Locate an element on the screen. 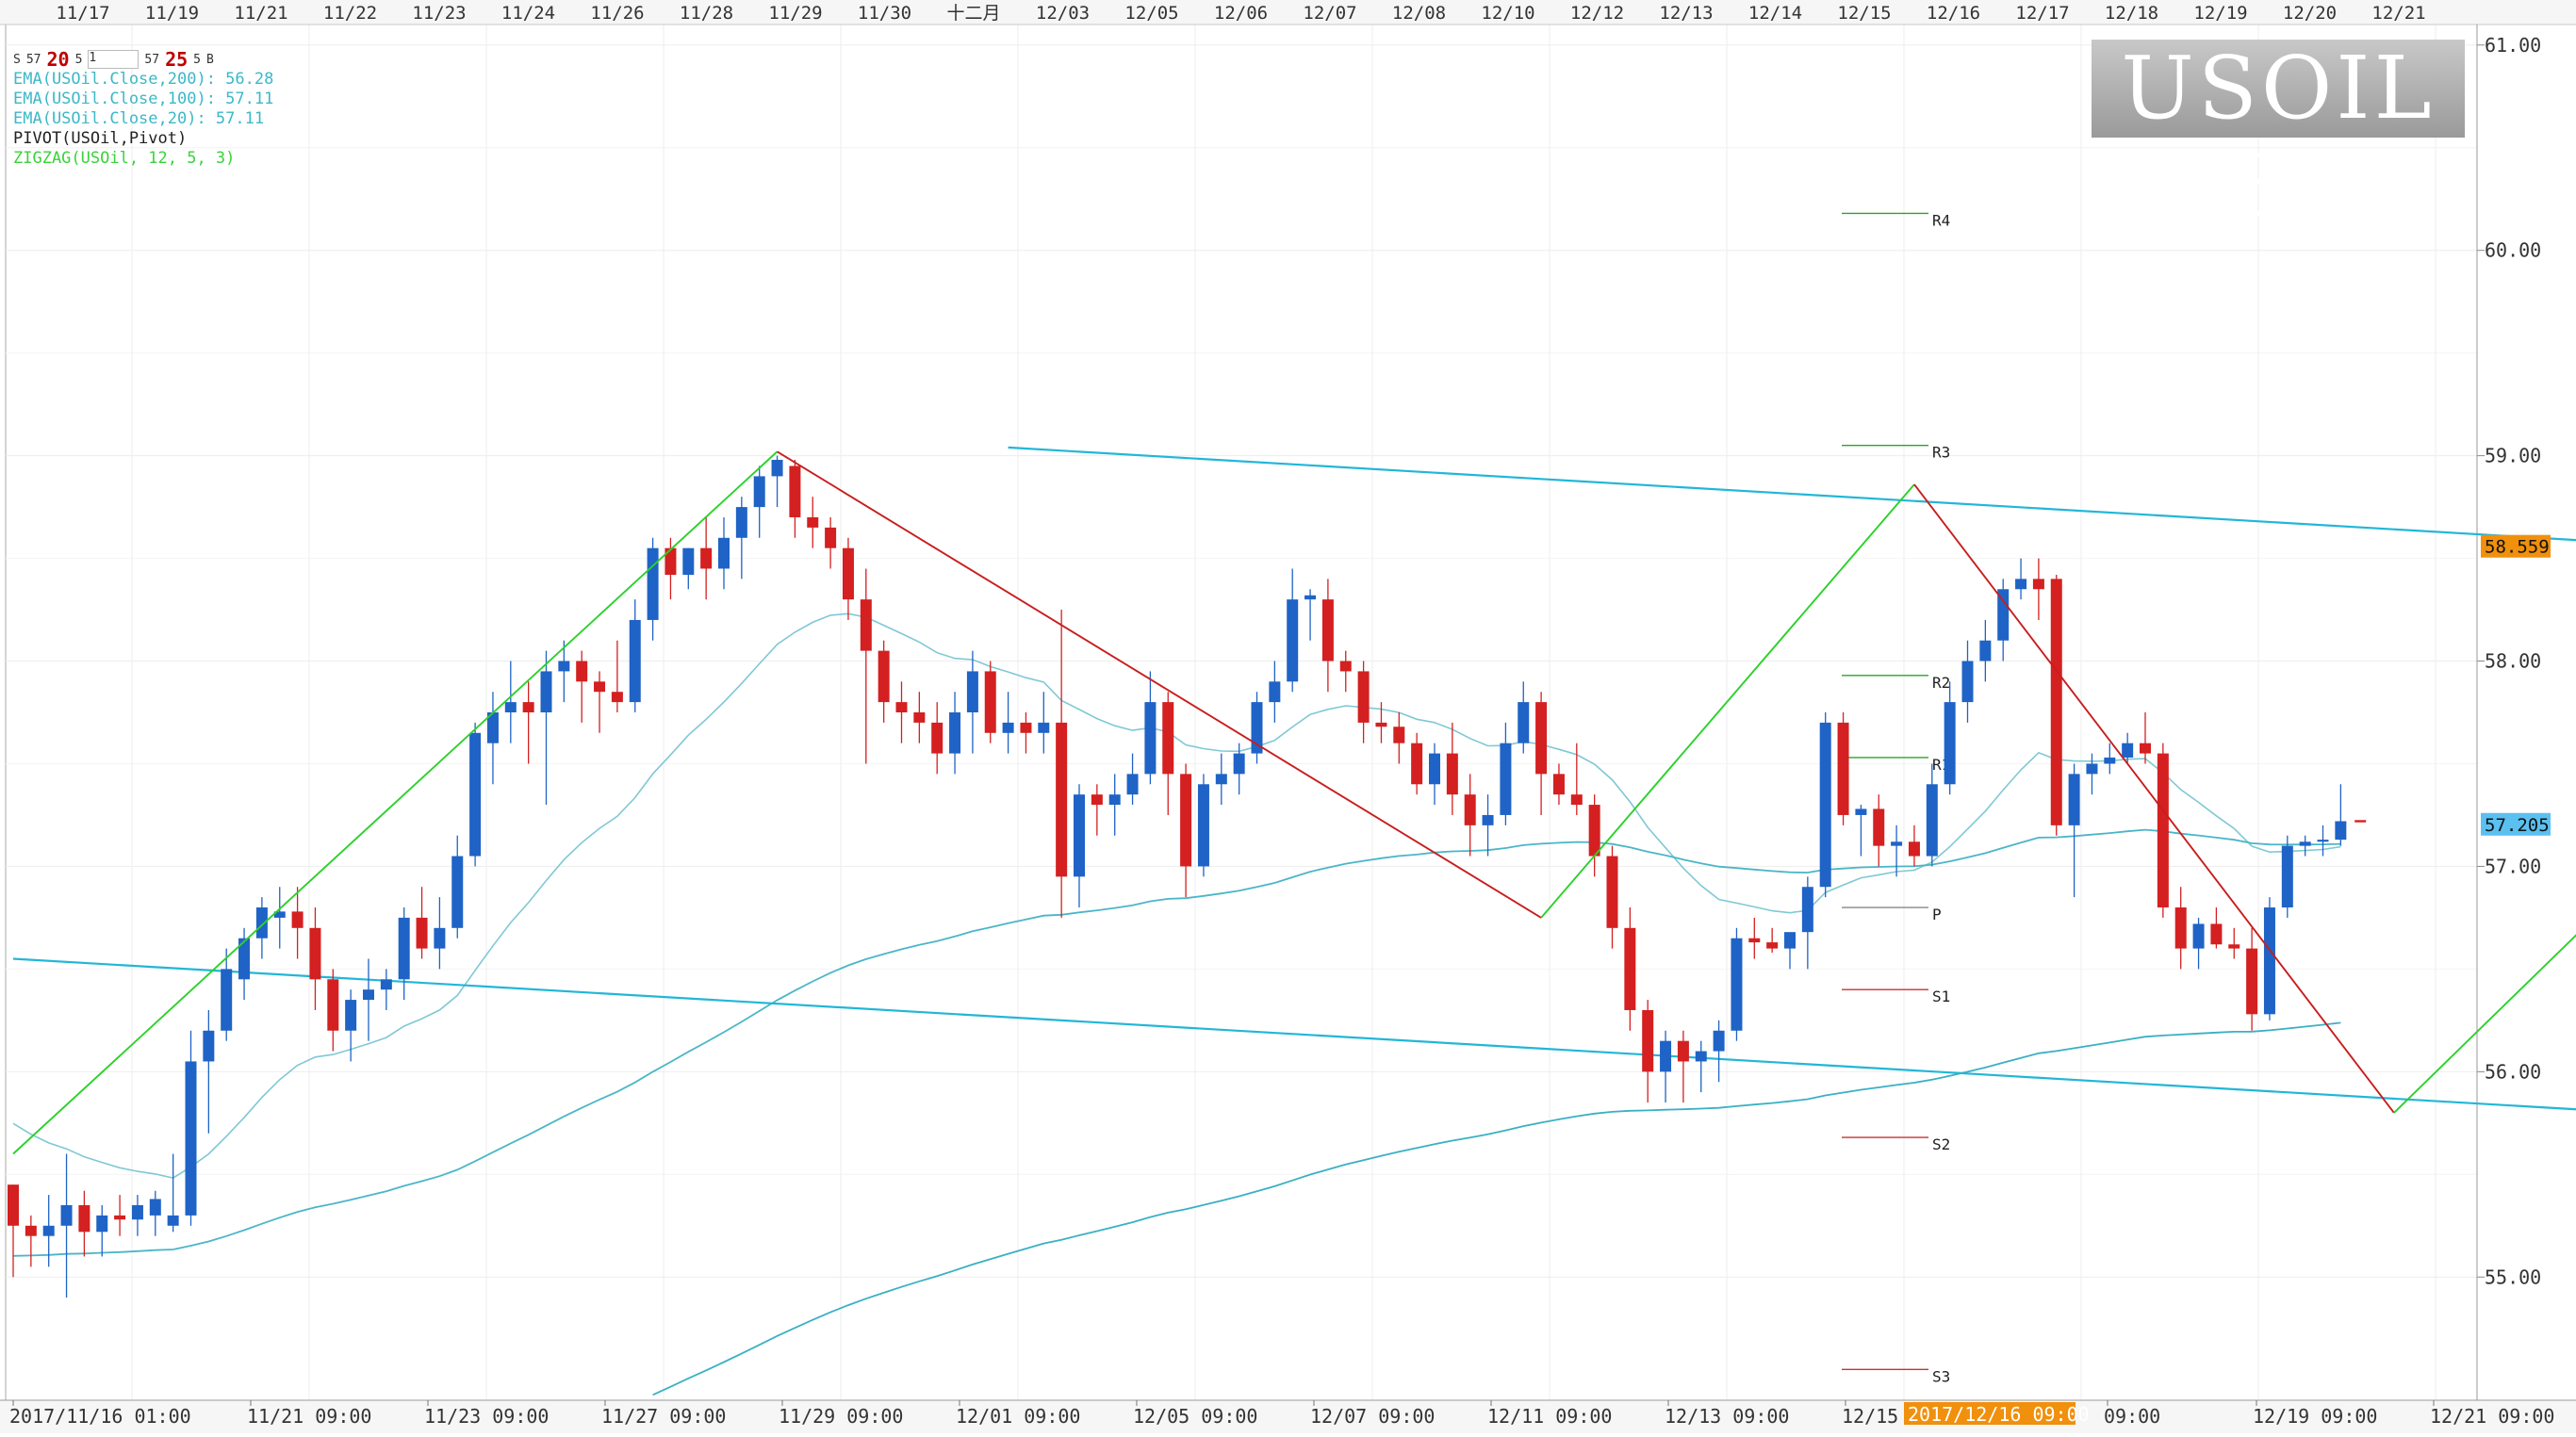 The image size is (2576, 1437). top-date-label: 12/20 is located at coordinates (2310, 13).